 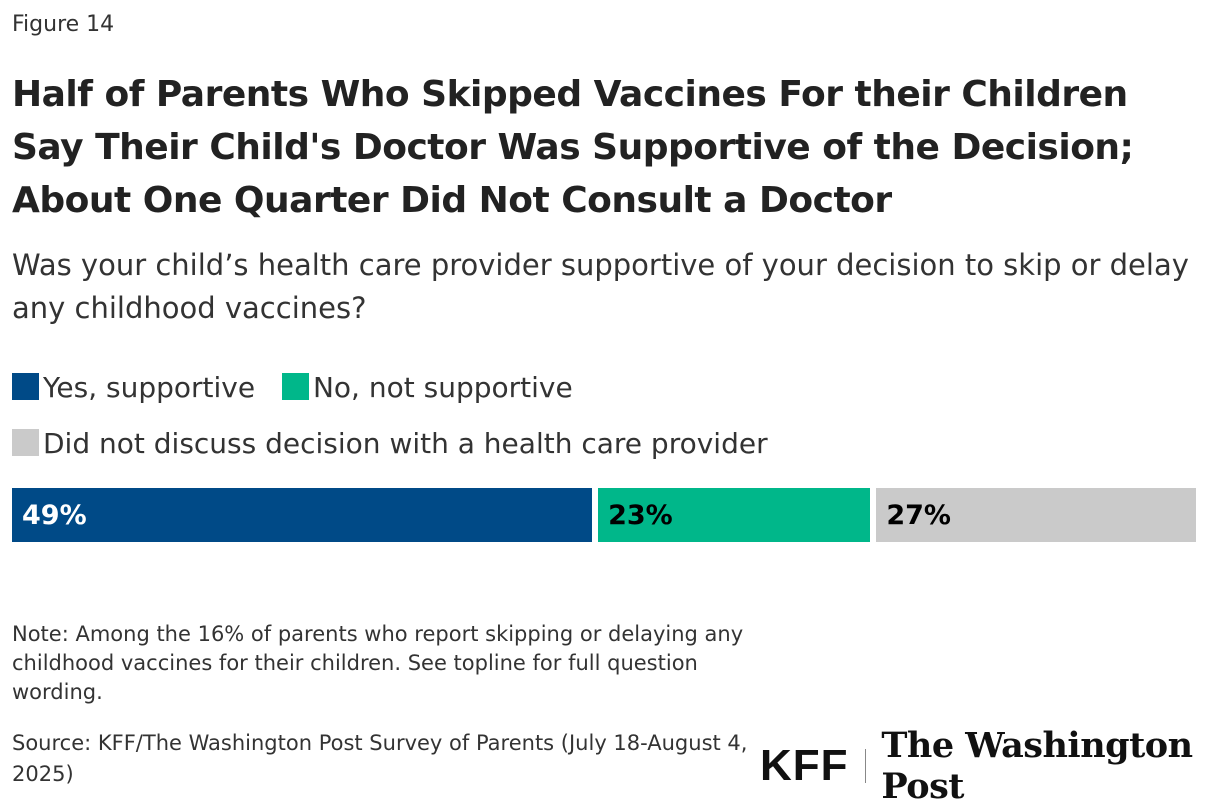 I want to click on stacked-bar: 49% 23% 27%, so click(x=610, y=515).